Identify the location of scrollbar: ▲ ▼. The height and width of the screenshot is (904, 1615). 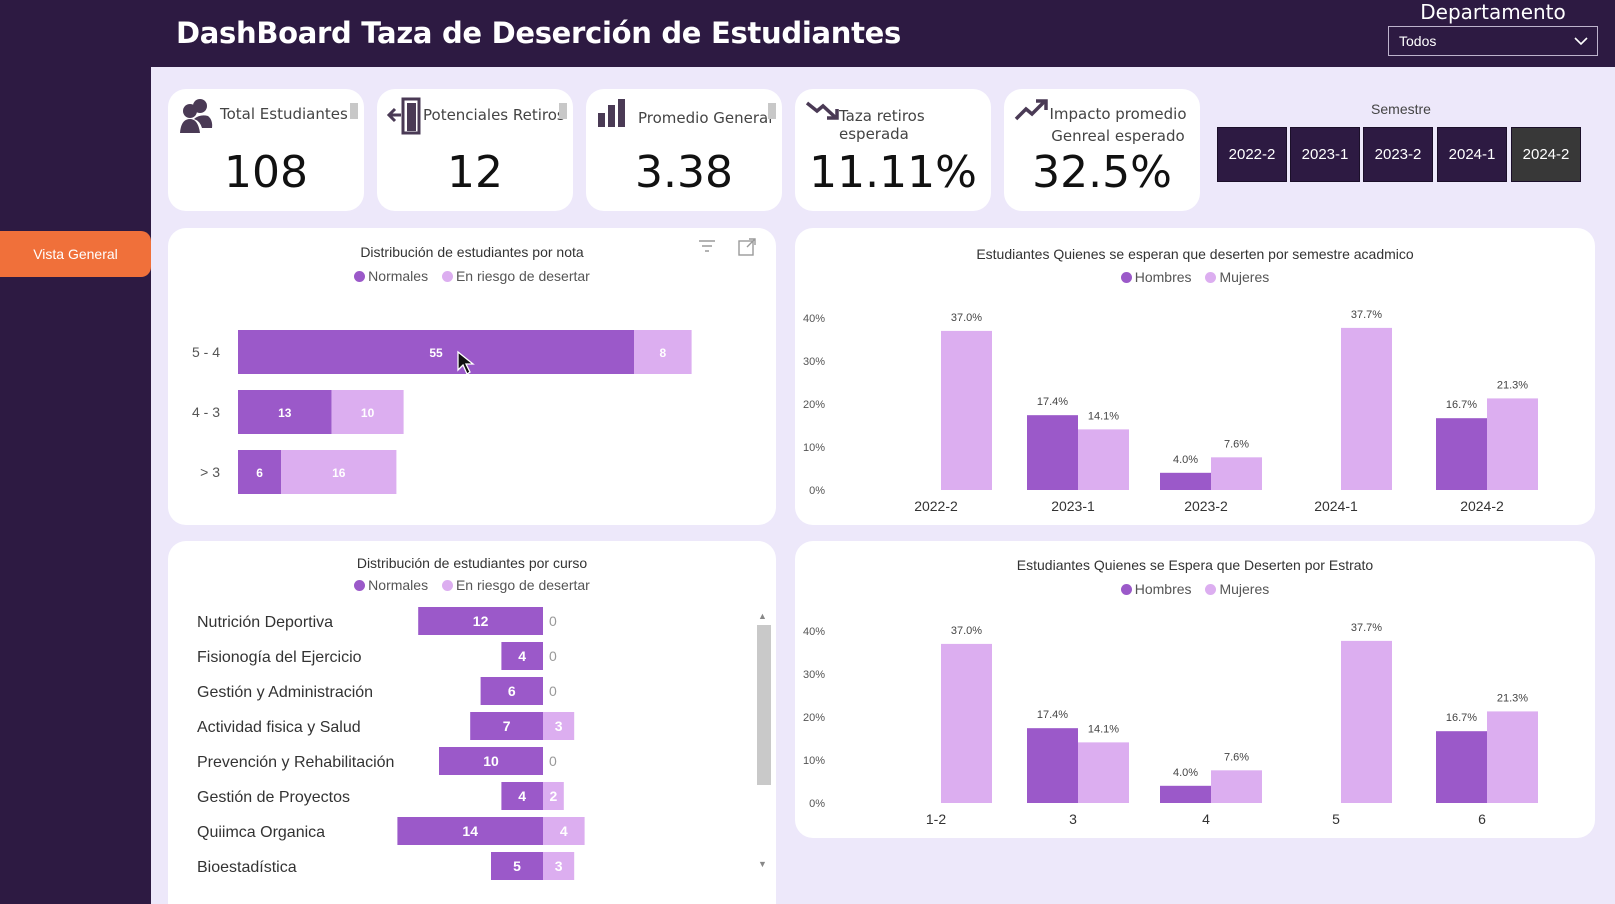
(763, 742).